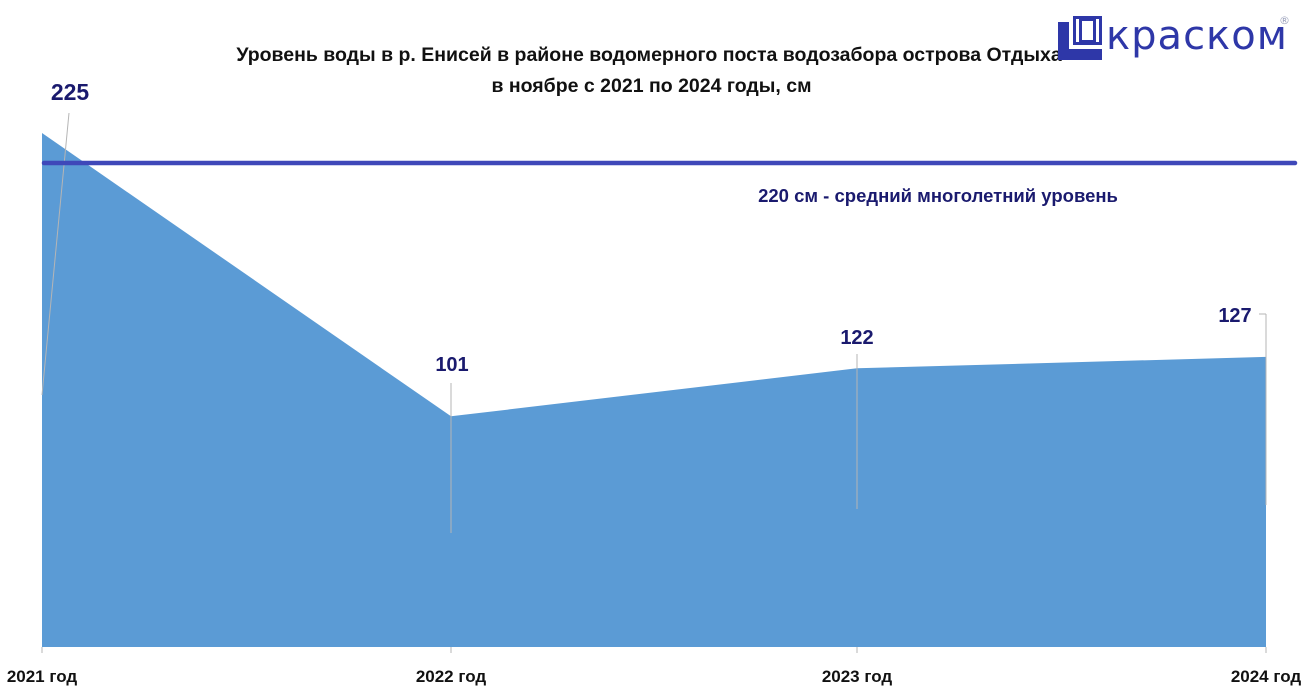  Describe the element at coordinates (1080, 38) in the screenshot. I see `film-frame-icon` at that location.